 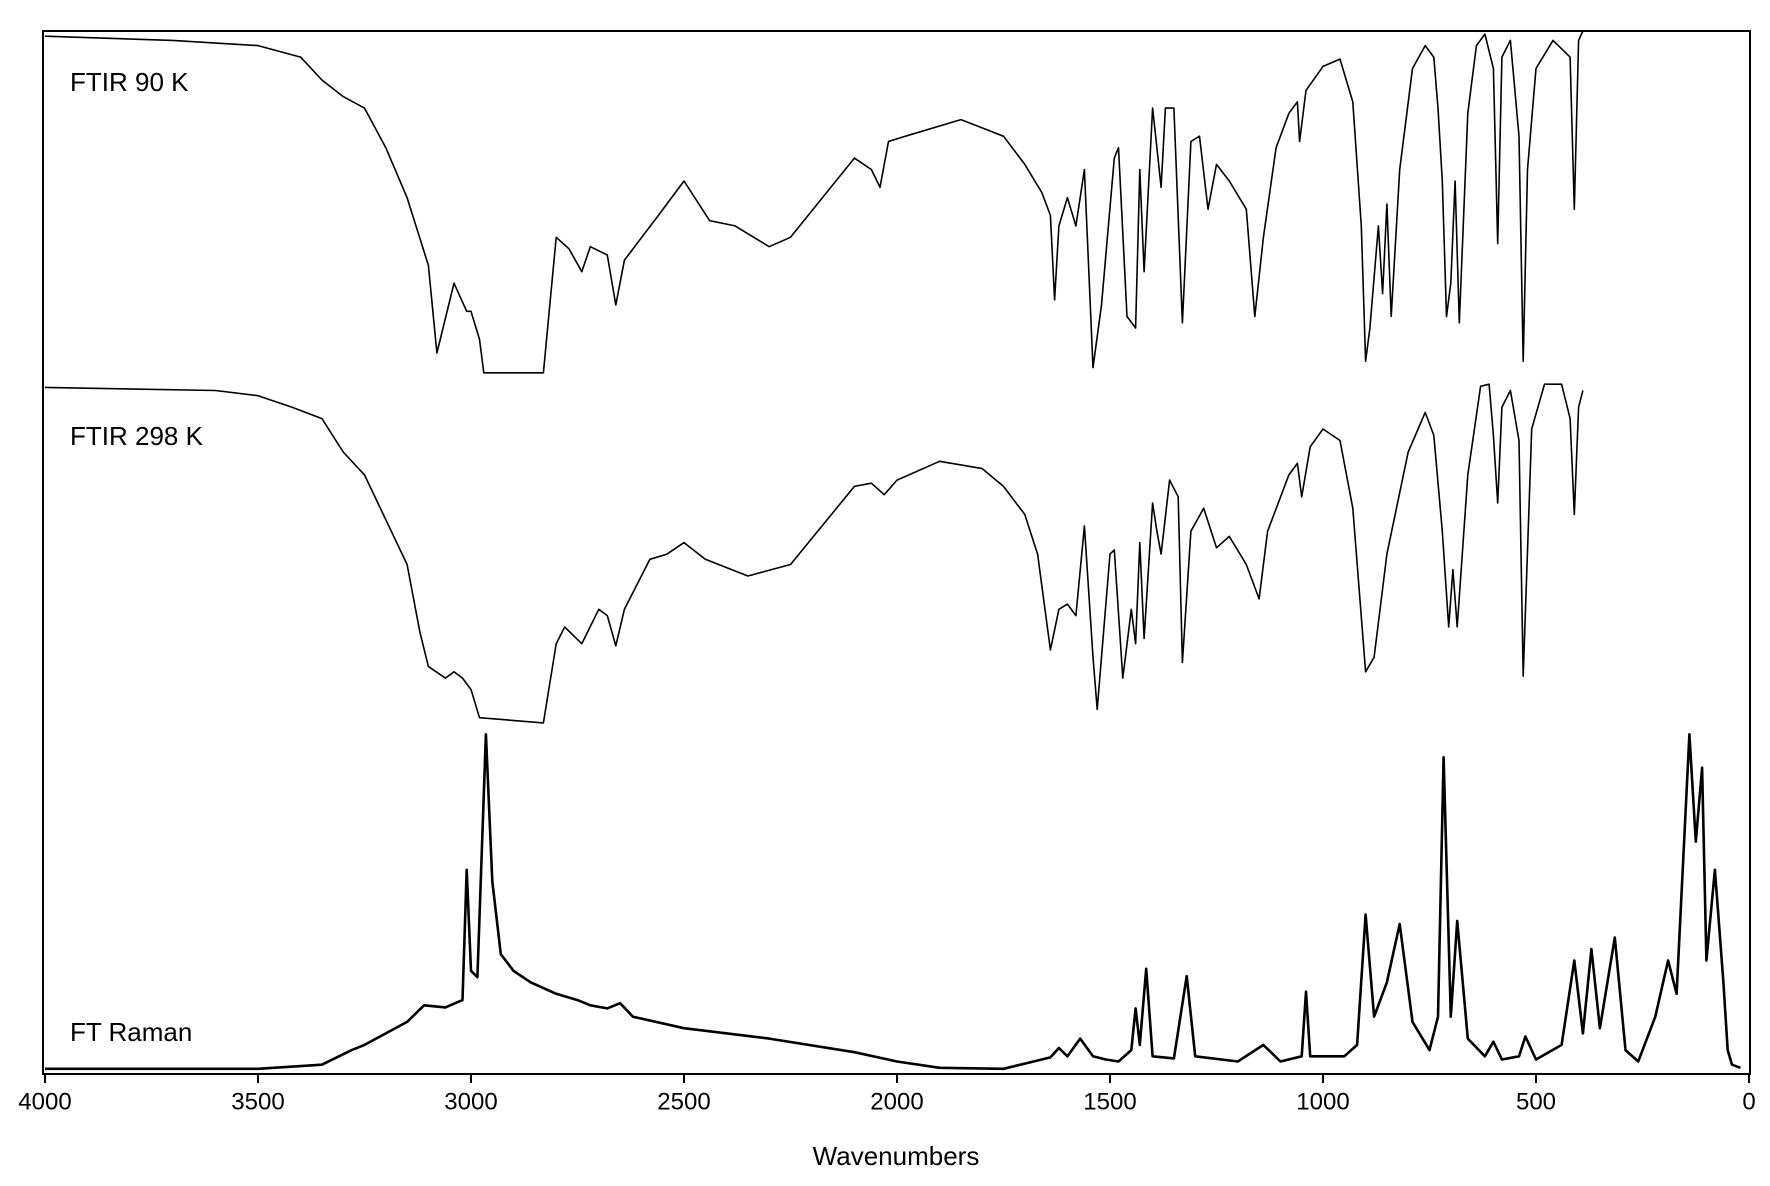 What do you see at coordinates (683, 1101) in the screenshot?
I see `x-tick-label: 2500` at bounding box center [683, 1101].